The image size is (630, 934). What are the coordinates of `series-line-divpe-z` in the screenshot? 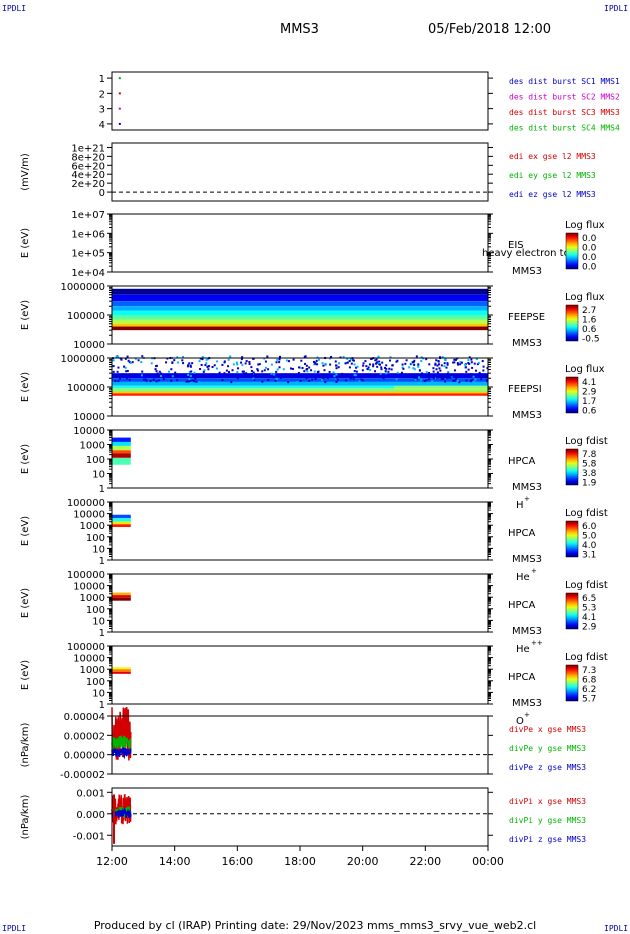 It's located at (121, 753).